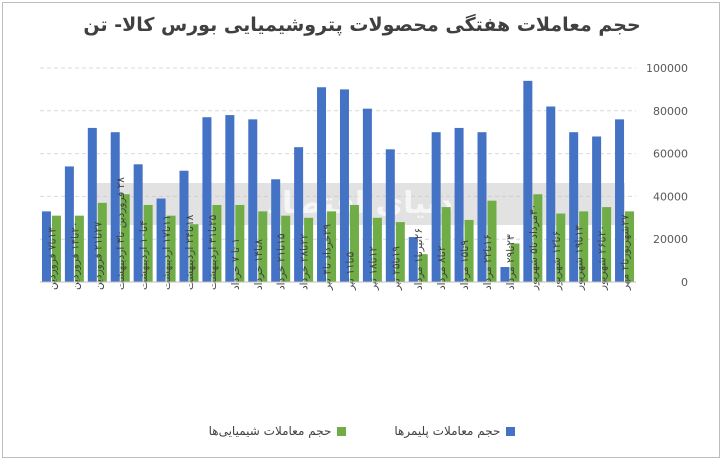  Describe the element at coordinates (488, 262) in the screenshot. I see `x-tick-label: ۱۶تا۲۲ مرداد` at that location.